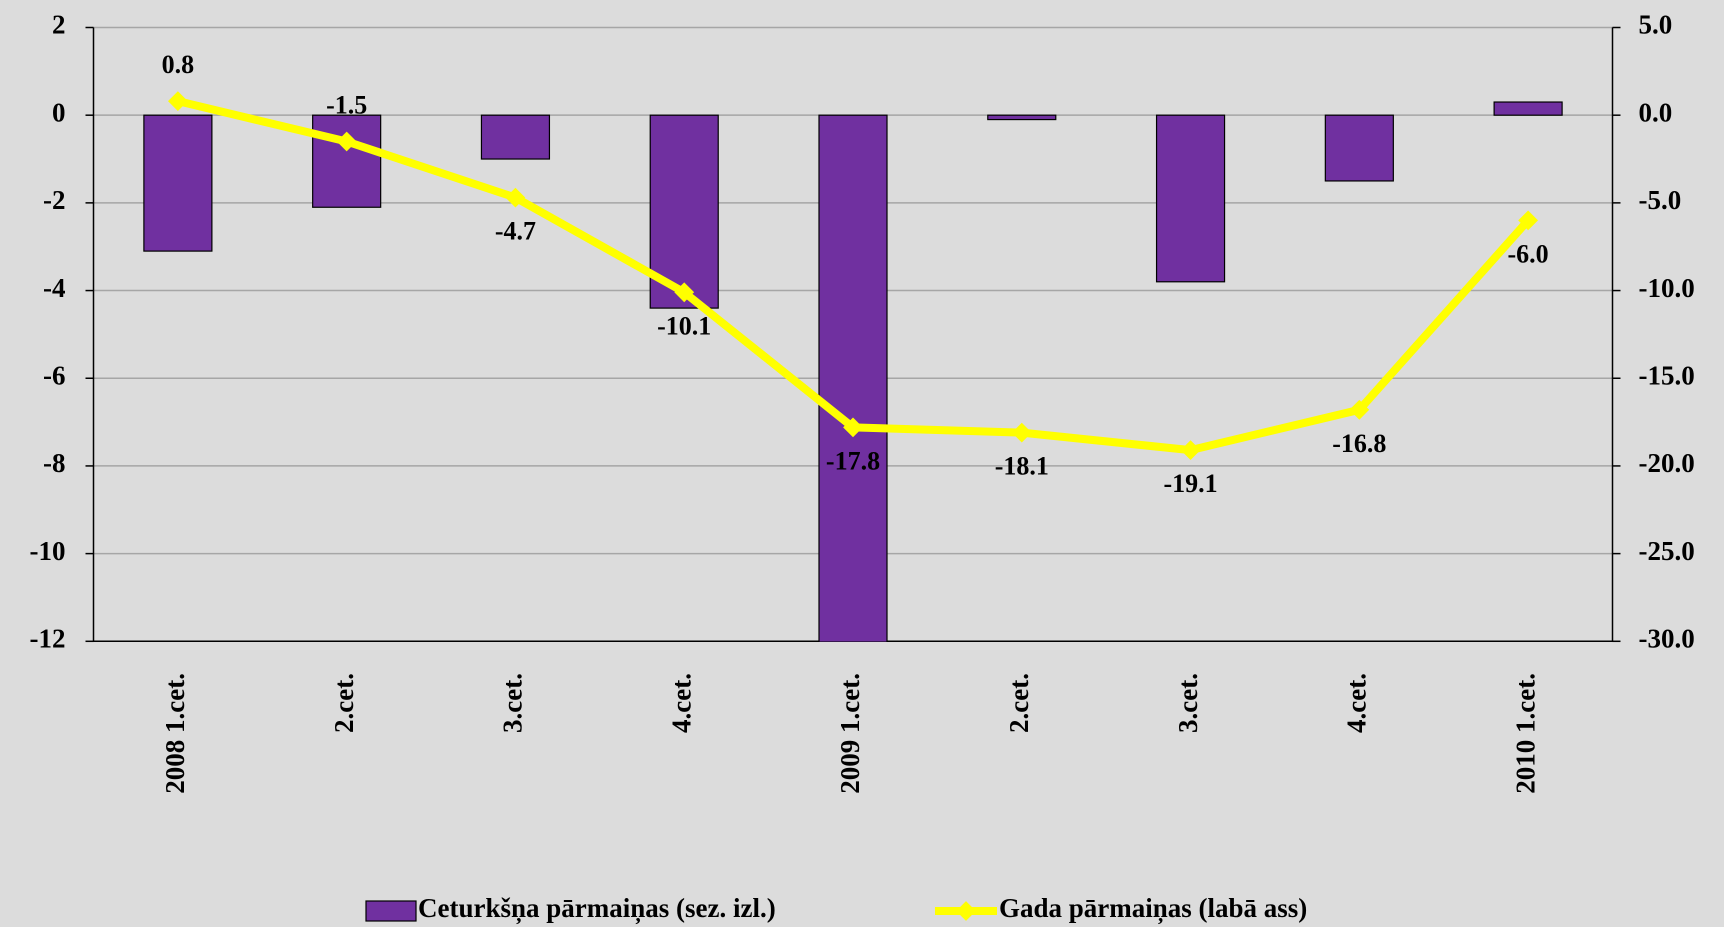  Describe the element at coordinates (391, 911) in the screenshot. I see `legend-swatch` at that location.